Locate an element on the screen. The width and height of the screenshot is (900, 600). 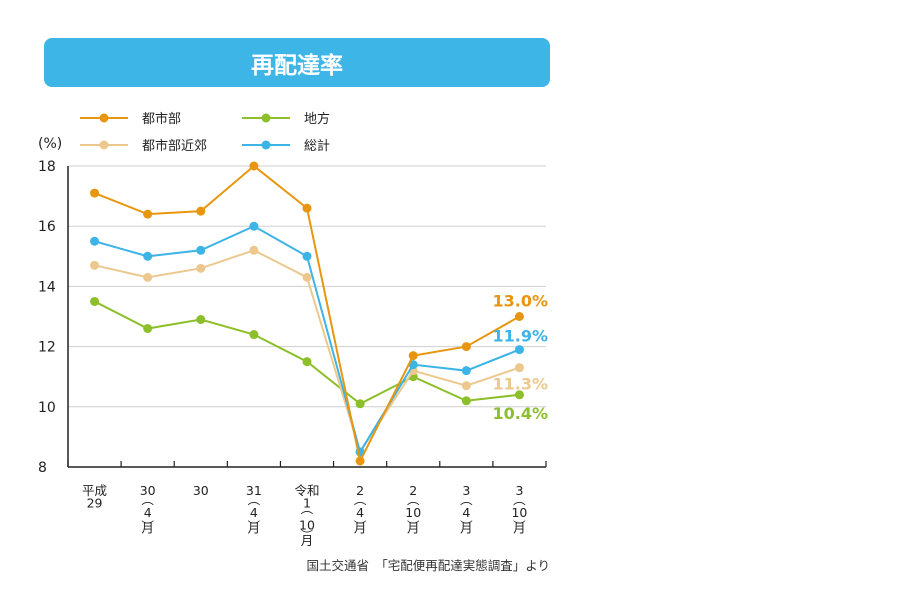
x-tick-label: 30 is located at coordinates (201, 490).